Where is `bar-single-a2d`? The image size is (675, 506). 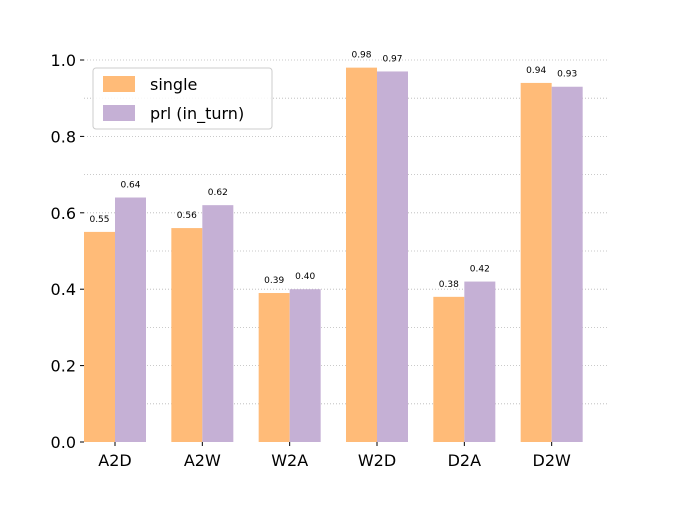 bar-single-a2d is located at coordinates (99, 336).